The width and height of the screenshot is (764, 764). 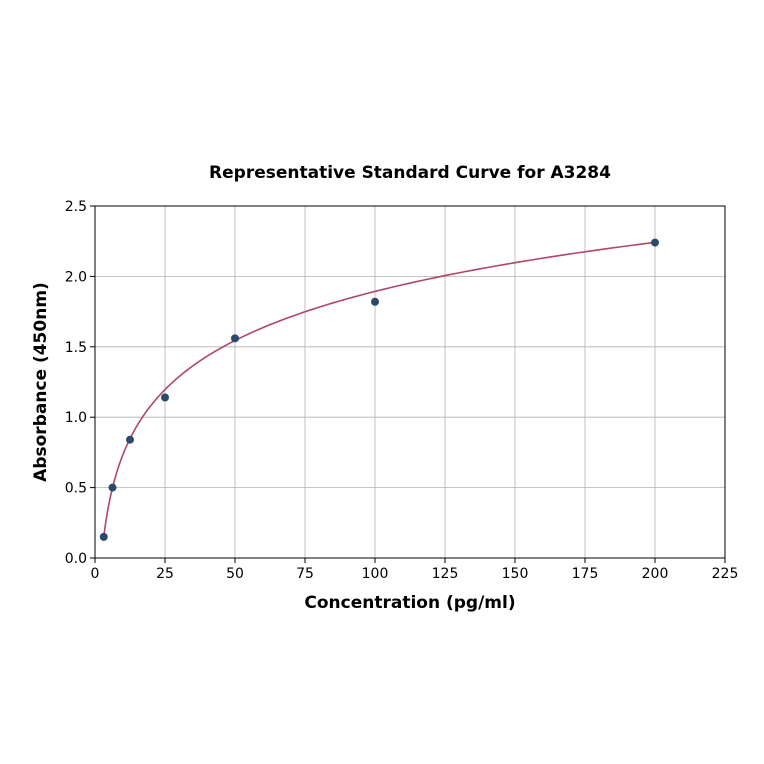 I want to click on x-tick-label: 150, so click(x=515, y=574).